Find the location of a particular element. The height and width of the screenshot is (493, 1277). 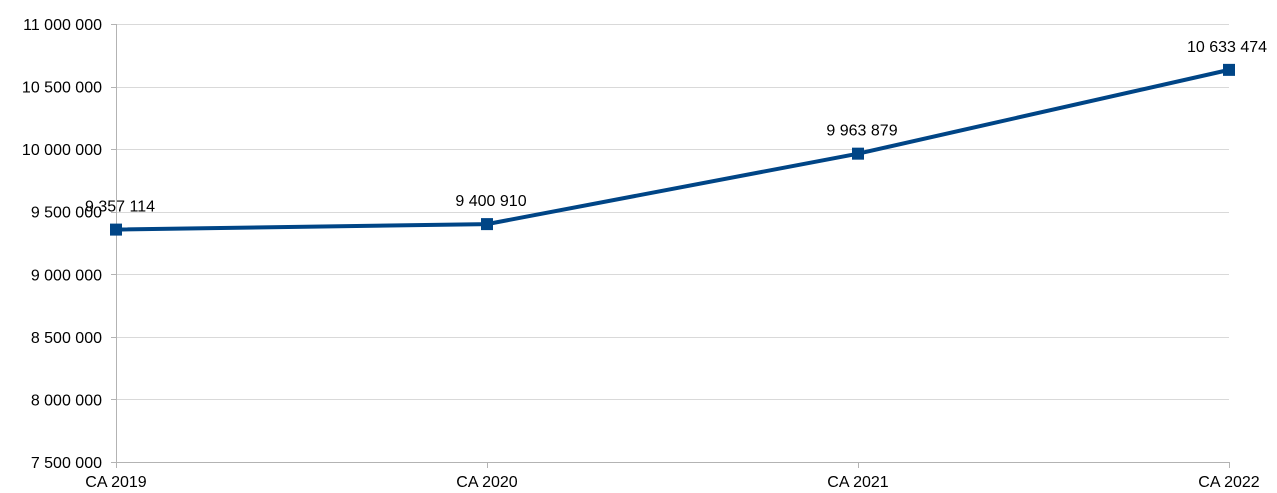

x-axis-tick-labels: CA 2019 CA 2020 CA 2021 CA 2022 is located at coordinates (672, 482).